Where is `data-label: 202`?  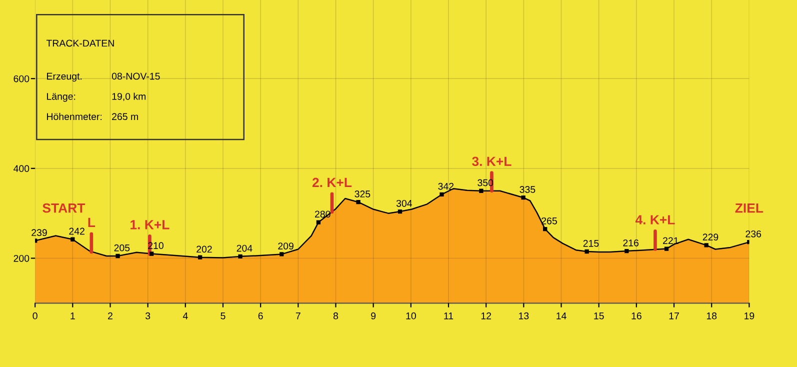 data-label: 202 is located at coordinates (204, 249).